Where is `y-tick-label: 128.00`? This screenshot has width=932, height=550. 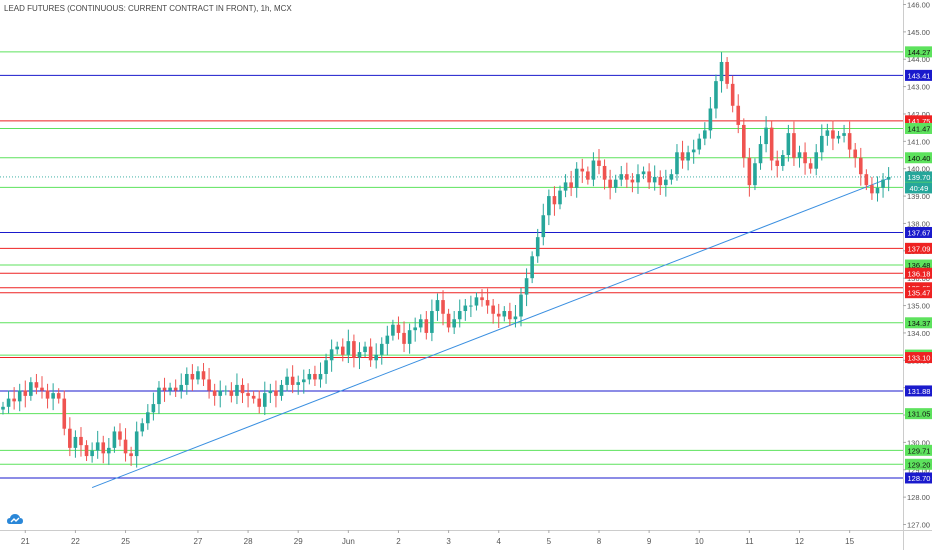 y-tick-label: 128.00 is located at coordinates (918, 497).